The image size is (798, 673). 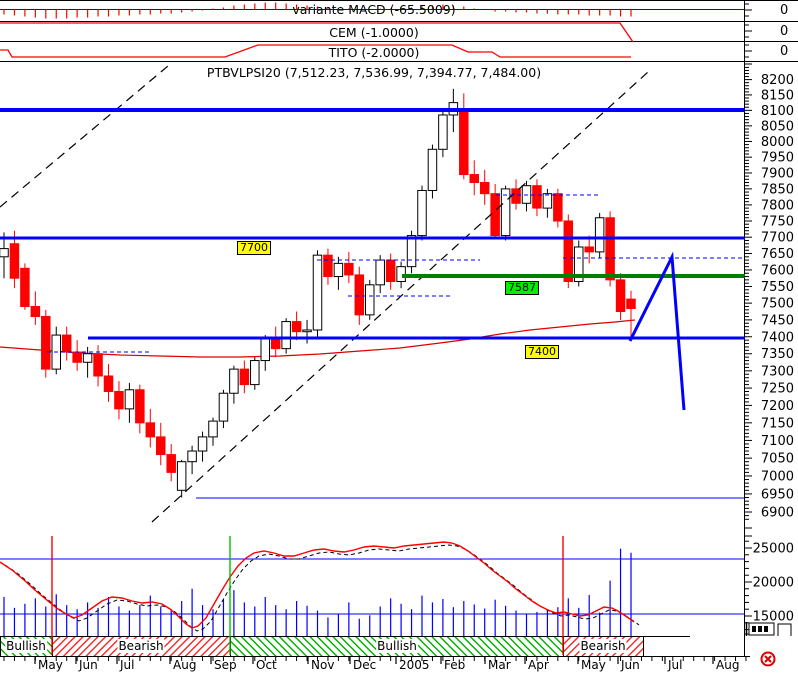 What do you see at coordinates (777, 189) in the screenshot?
I see `price-axis-label: 7850` at bounding box center [777, 189].